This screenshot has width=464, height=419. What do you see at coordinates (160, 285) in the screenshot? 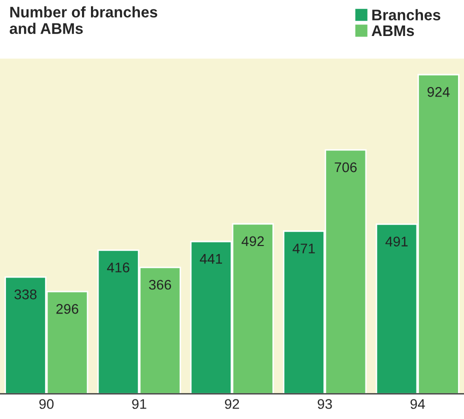
I see `data-label: 366` at bounding box center [160, 285].